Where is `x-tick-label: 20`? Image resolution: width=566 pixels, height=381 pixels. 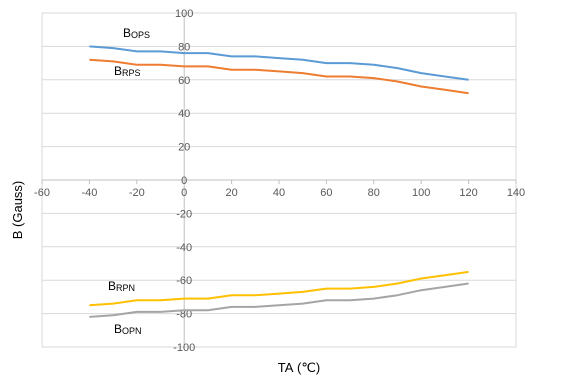 x-tick-label: 20 is located at coordinates (231, 193).